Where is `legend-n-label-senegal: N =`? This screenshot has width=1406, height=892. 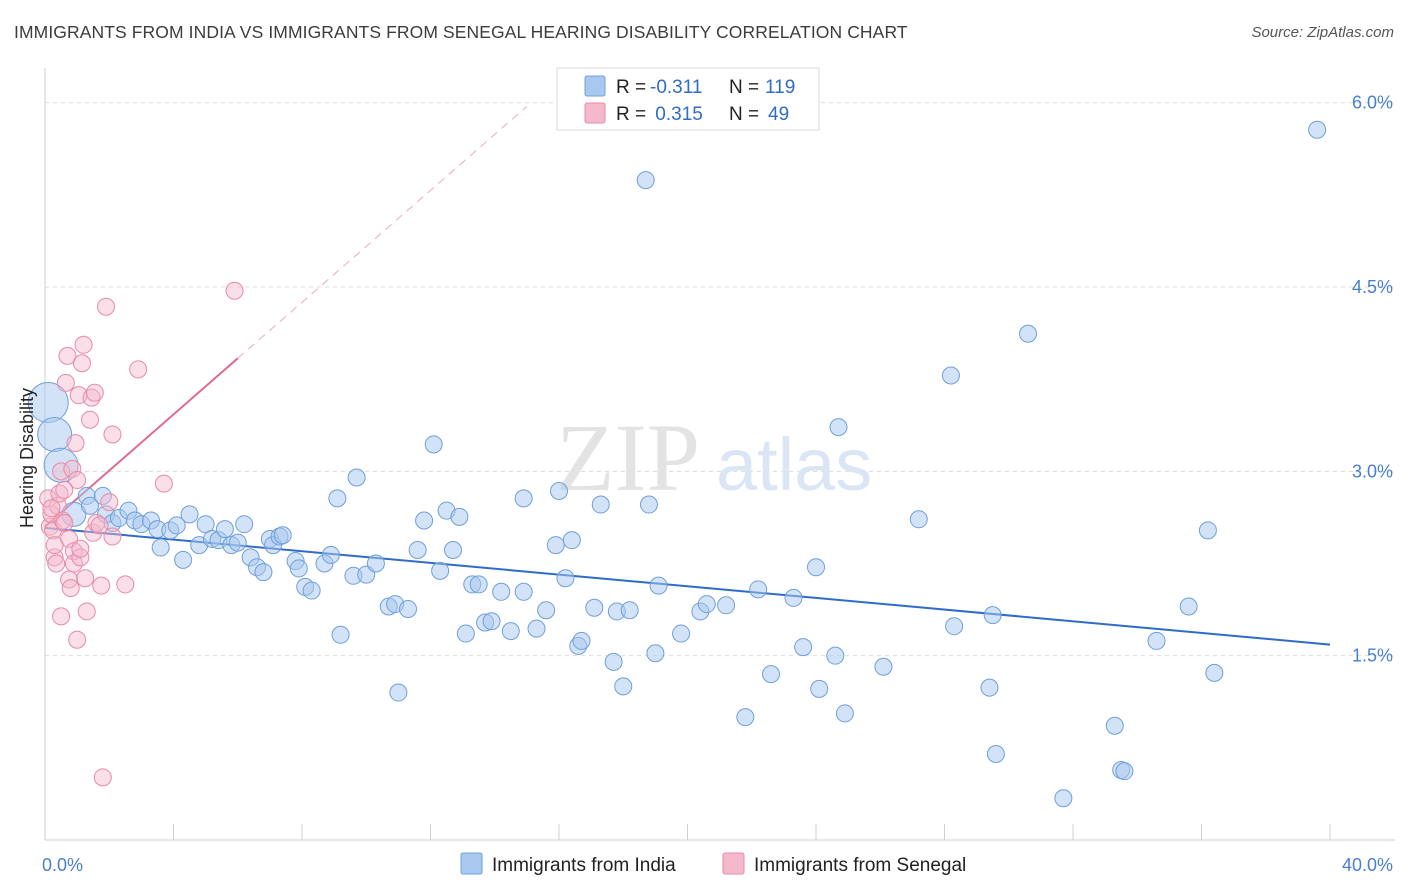
legend-n-label-senegal: N = is located at coordinates (744, 114).